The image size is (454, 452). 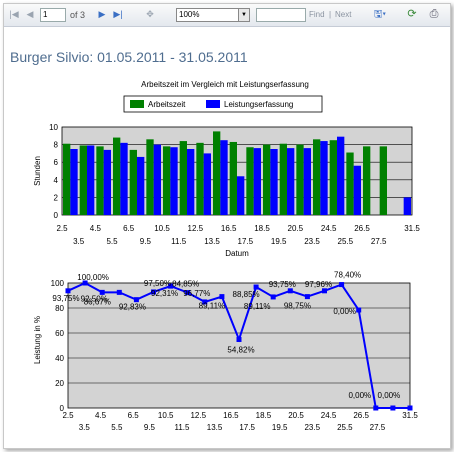 What do you see at coordinates (37, 171) in the screenshot?
I see `bar-y-axis-label: Stunden` at bounding box center [37, 171].